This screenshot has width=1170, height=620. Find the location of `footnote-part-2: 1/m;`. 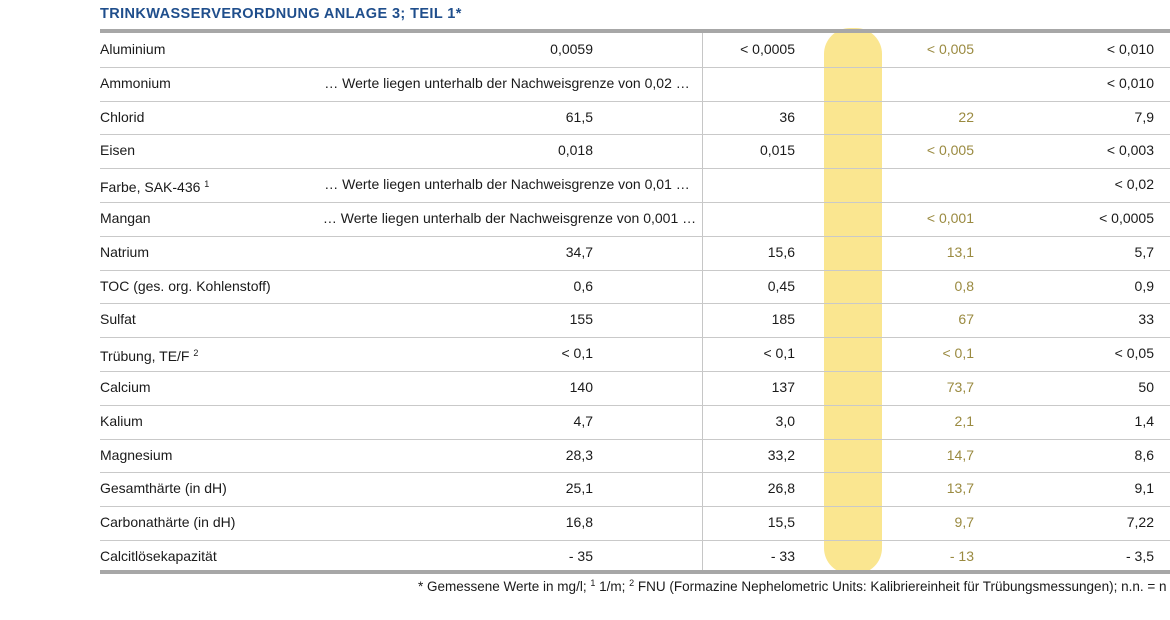

footnote-part-2: 1/m; is located at coordinates (612, 586).